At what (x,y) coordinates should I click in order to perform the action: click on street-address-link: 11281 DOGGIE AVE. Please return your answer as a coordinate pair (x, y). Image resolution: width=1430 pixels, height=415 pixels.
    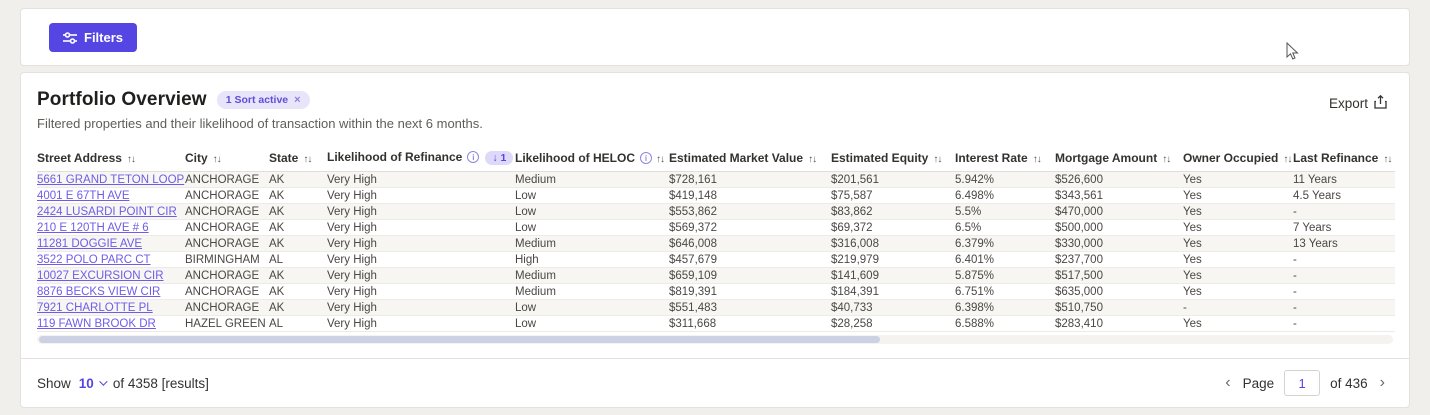
    Looking at the image, I should click on (90, 243).